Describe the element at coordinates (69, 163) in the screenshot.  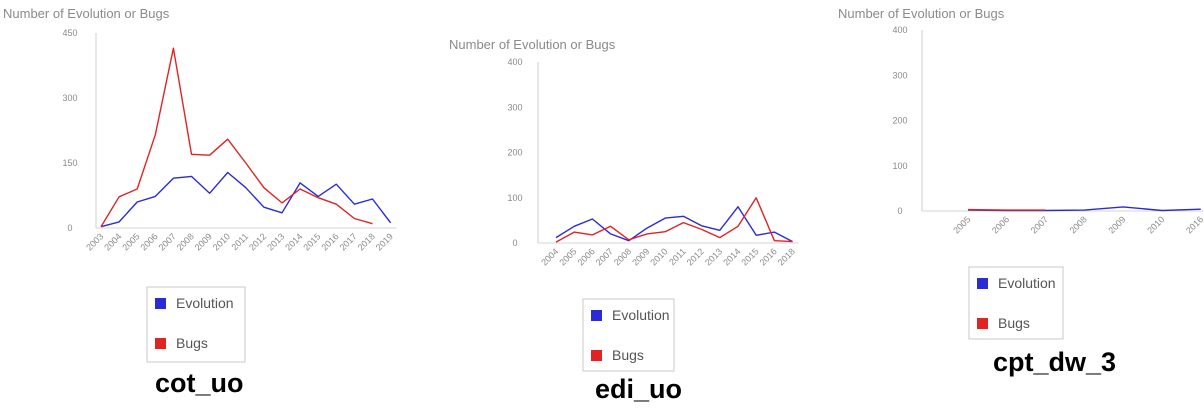
I see `y-tick-label: 150` at that location.